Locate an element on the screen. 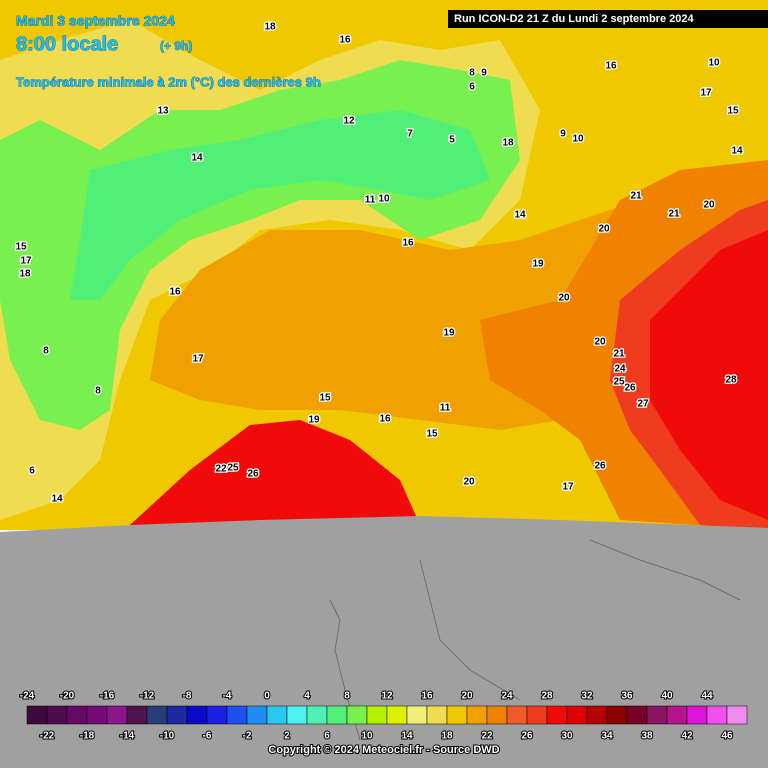 The height and width of the screenshot is (768, 768). contour-label: 9 is located at coordinates (563, 134).